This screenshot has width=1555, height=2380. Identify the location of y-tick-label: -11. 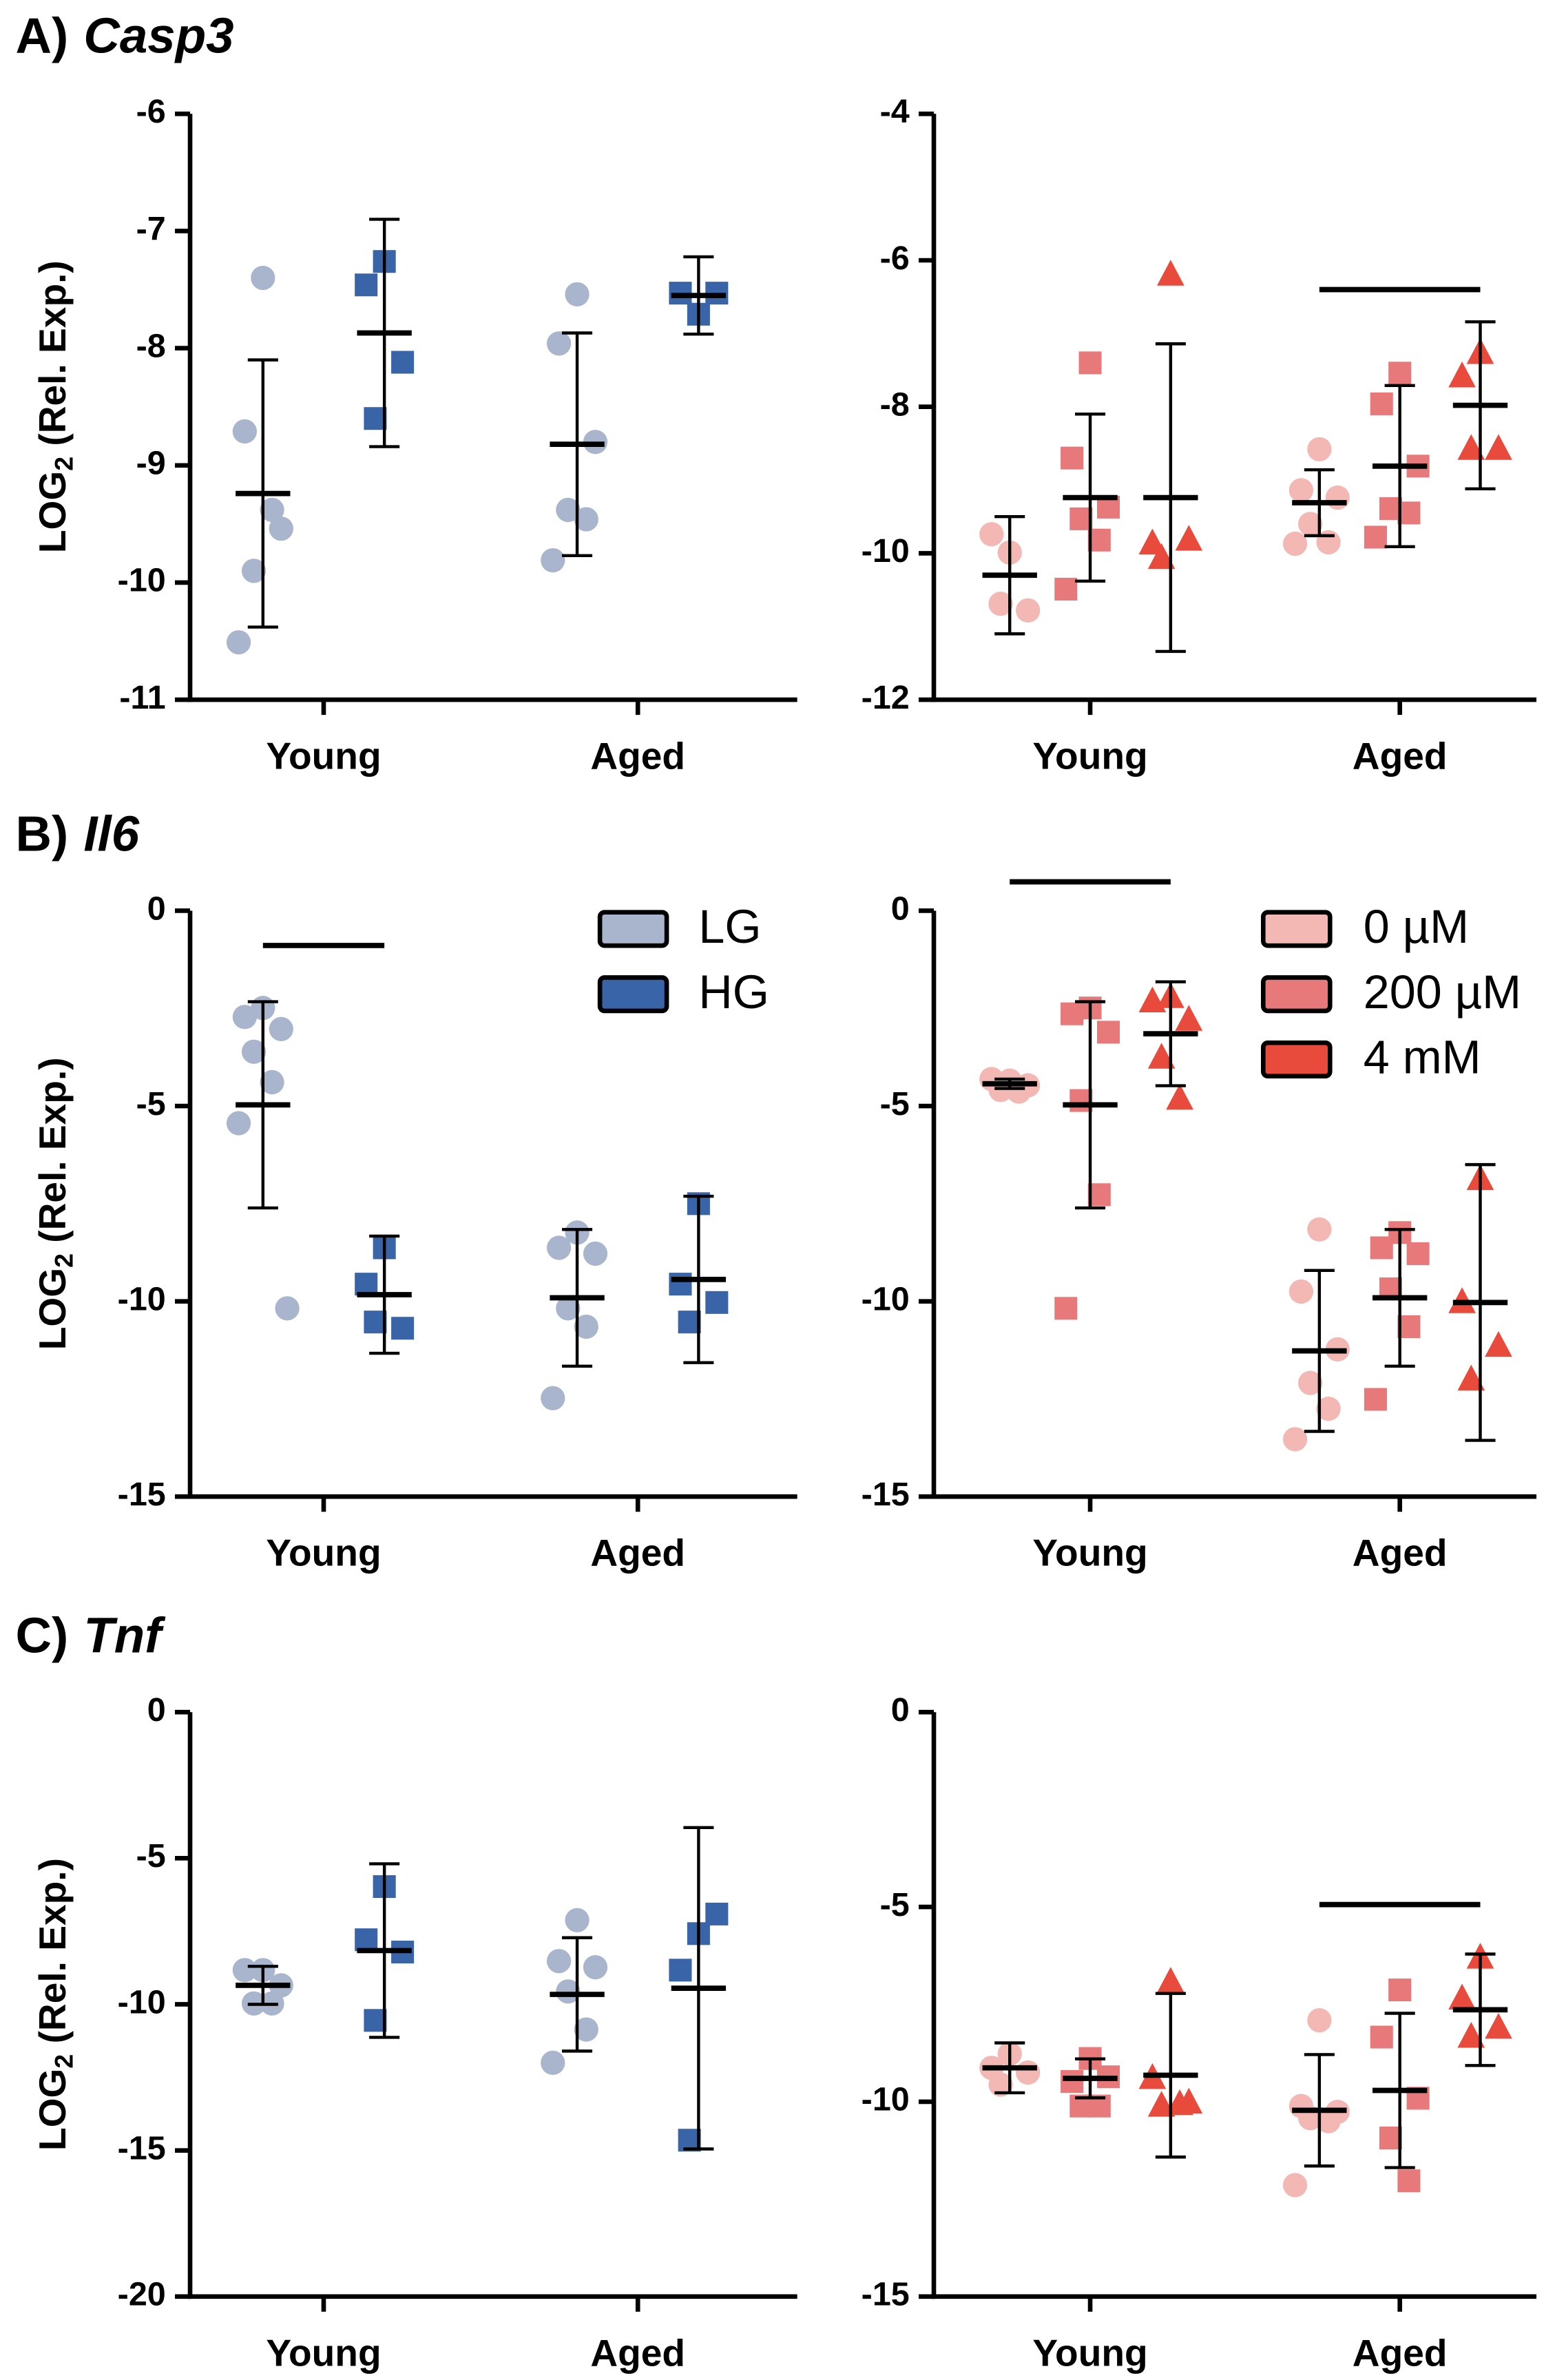
(142, 697).